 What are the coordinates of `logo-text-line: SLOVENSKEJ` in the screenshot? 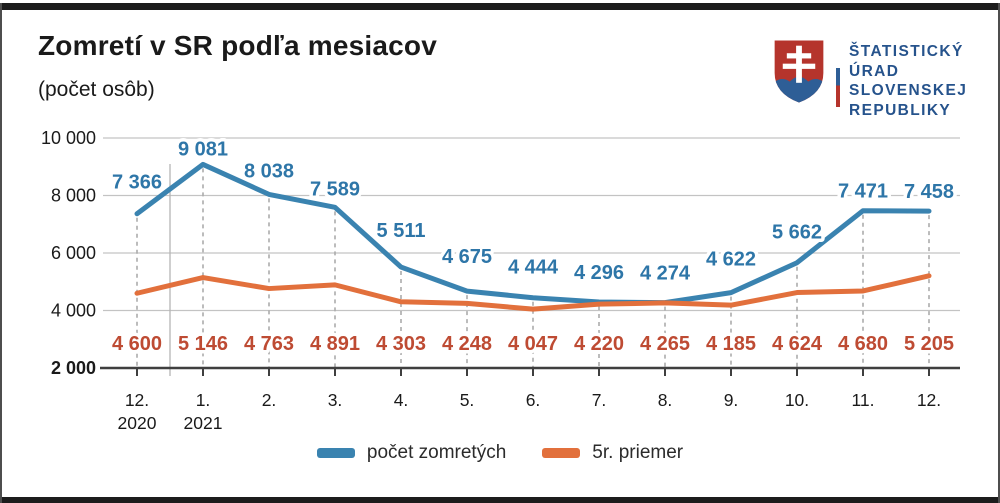 It's located at (908, 90).